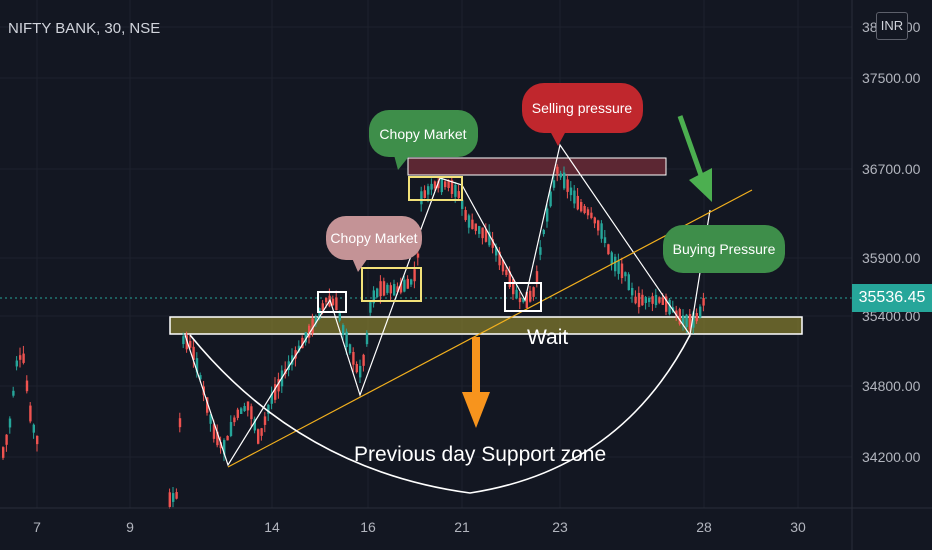  Describe the element at coordinates (582, 108) in the screenshot. I see `svg-text: Selling pressure` at that location.